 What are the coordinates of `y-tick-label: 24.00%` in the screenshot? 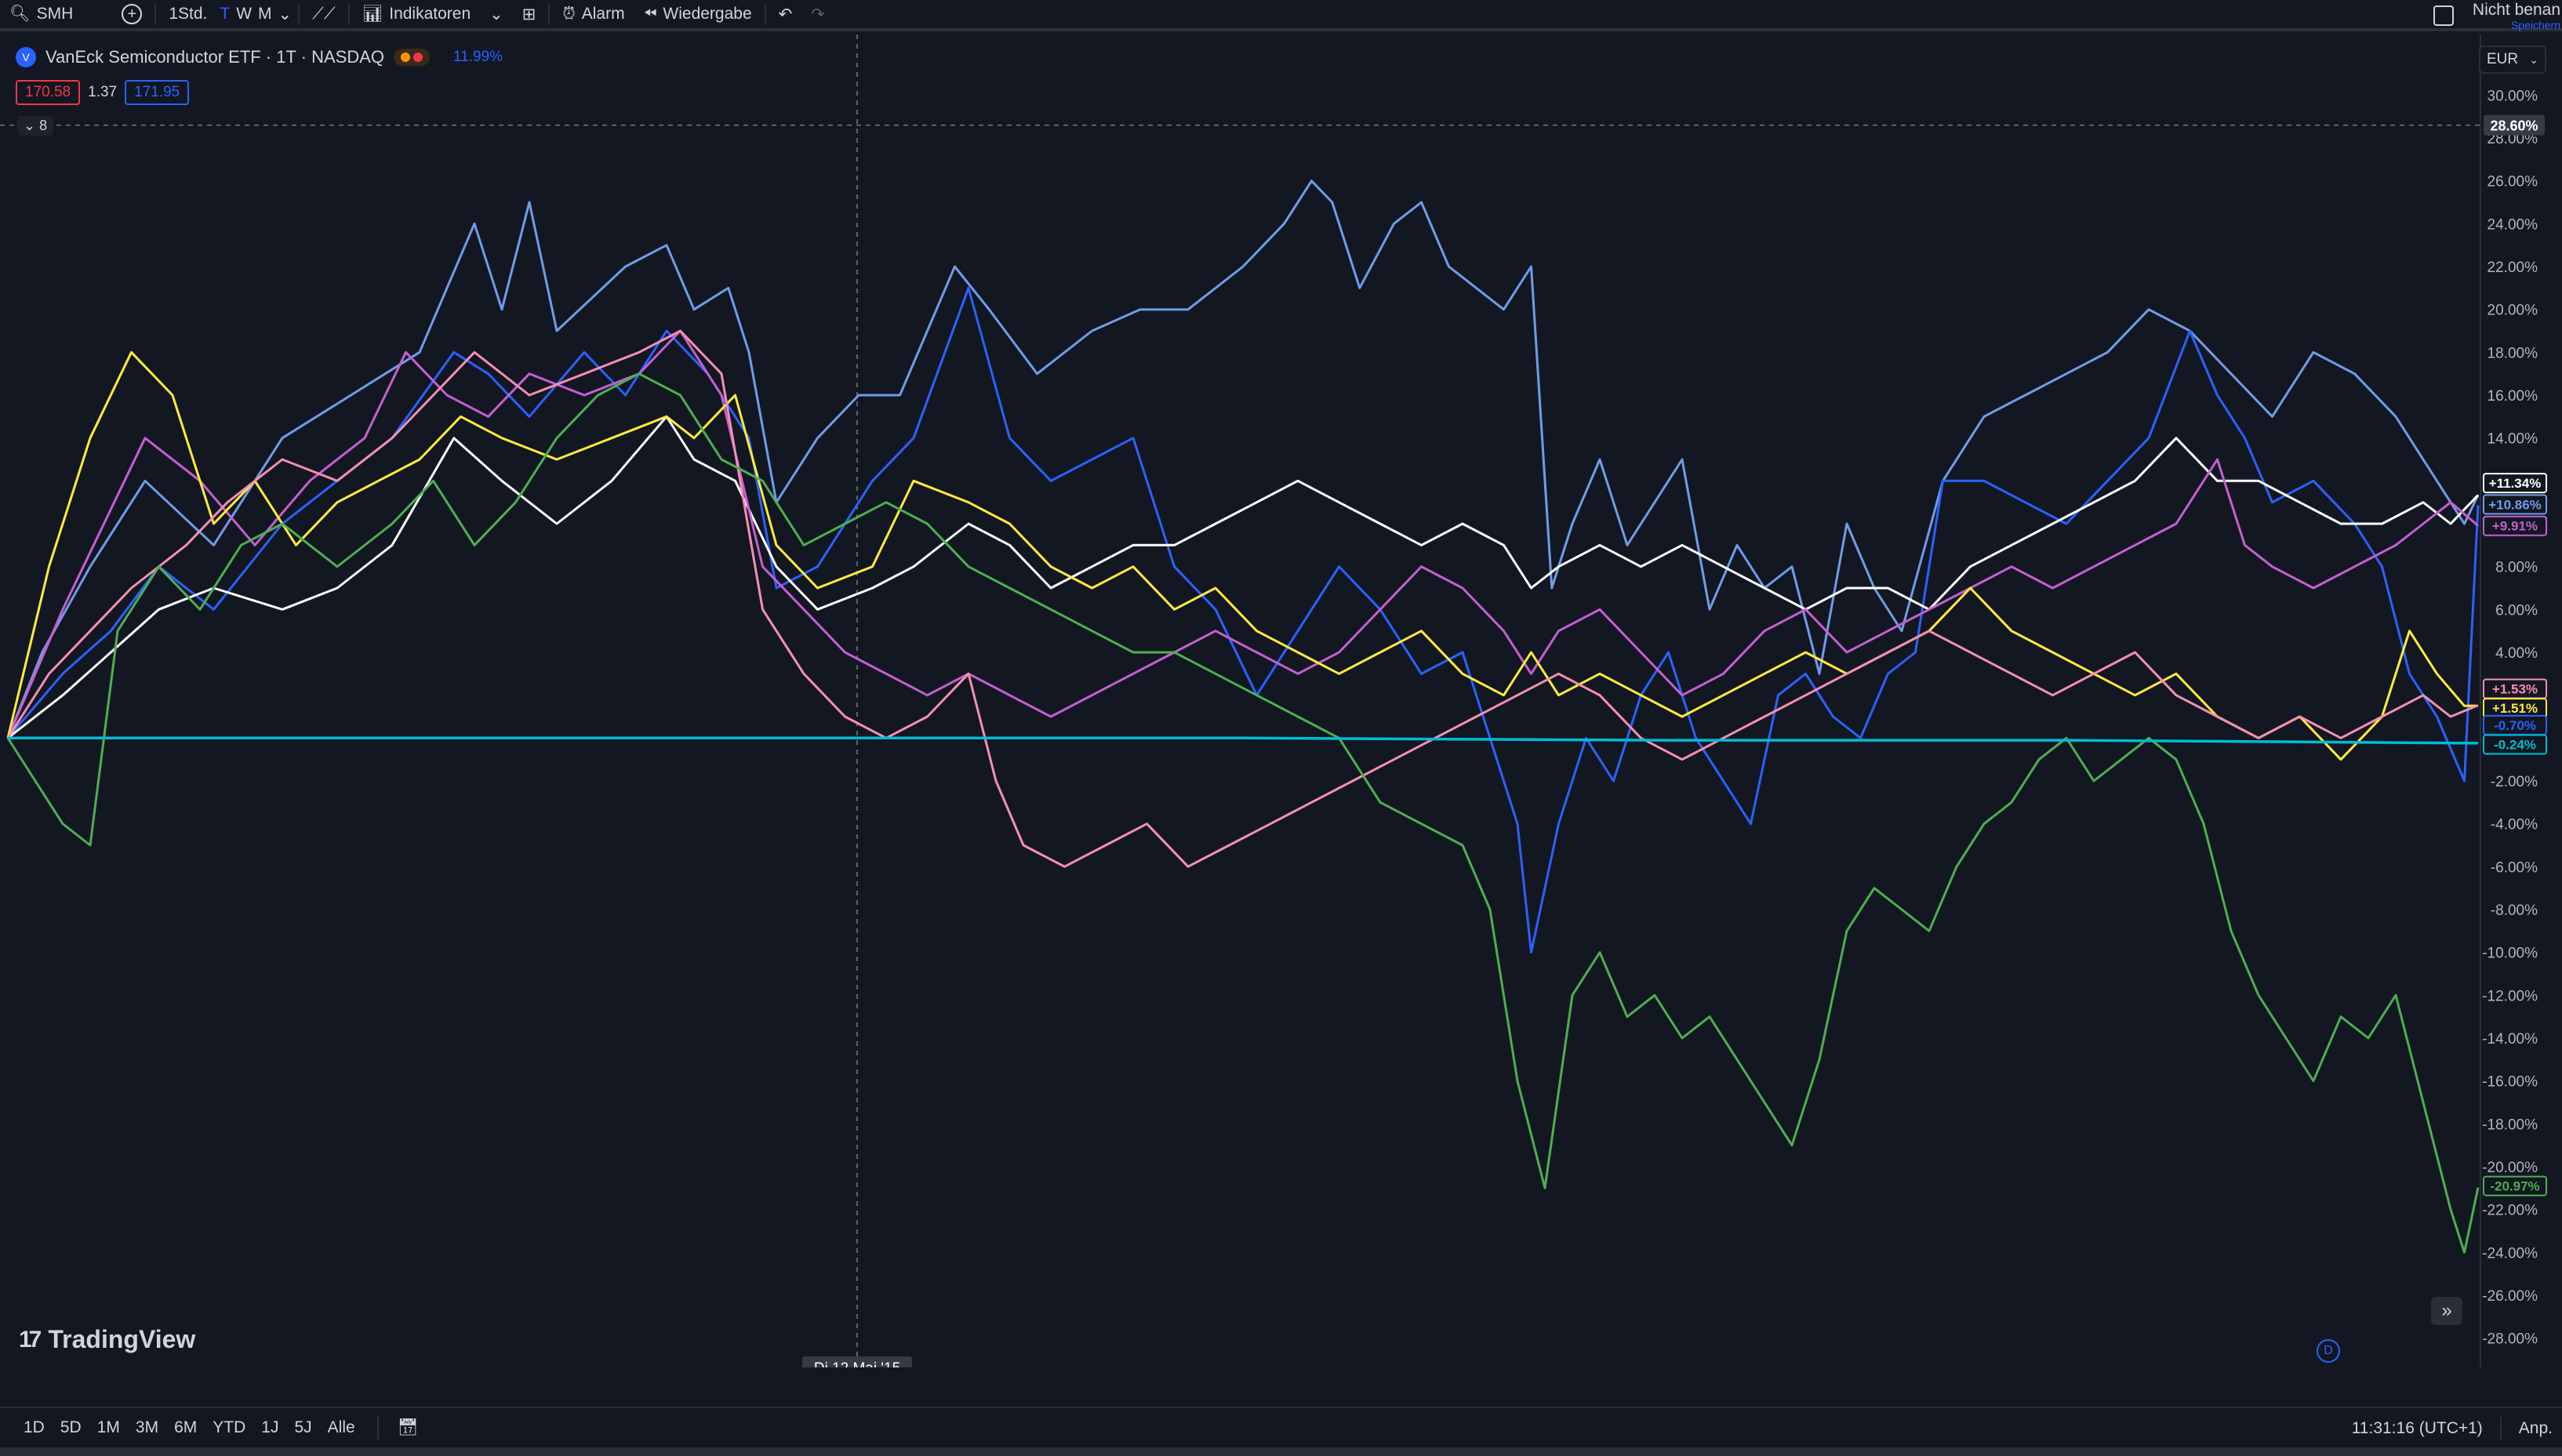 It's located at (2513, 224).